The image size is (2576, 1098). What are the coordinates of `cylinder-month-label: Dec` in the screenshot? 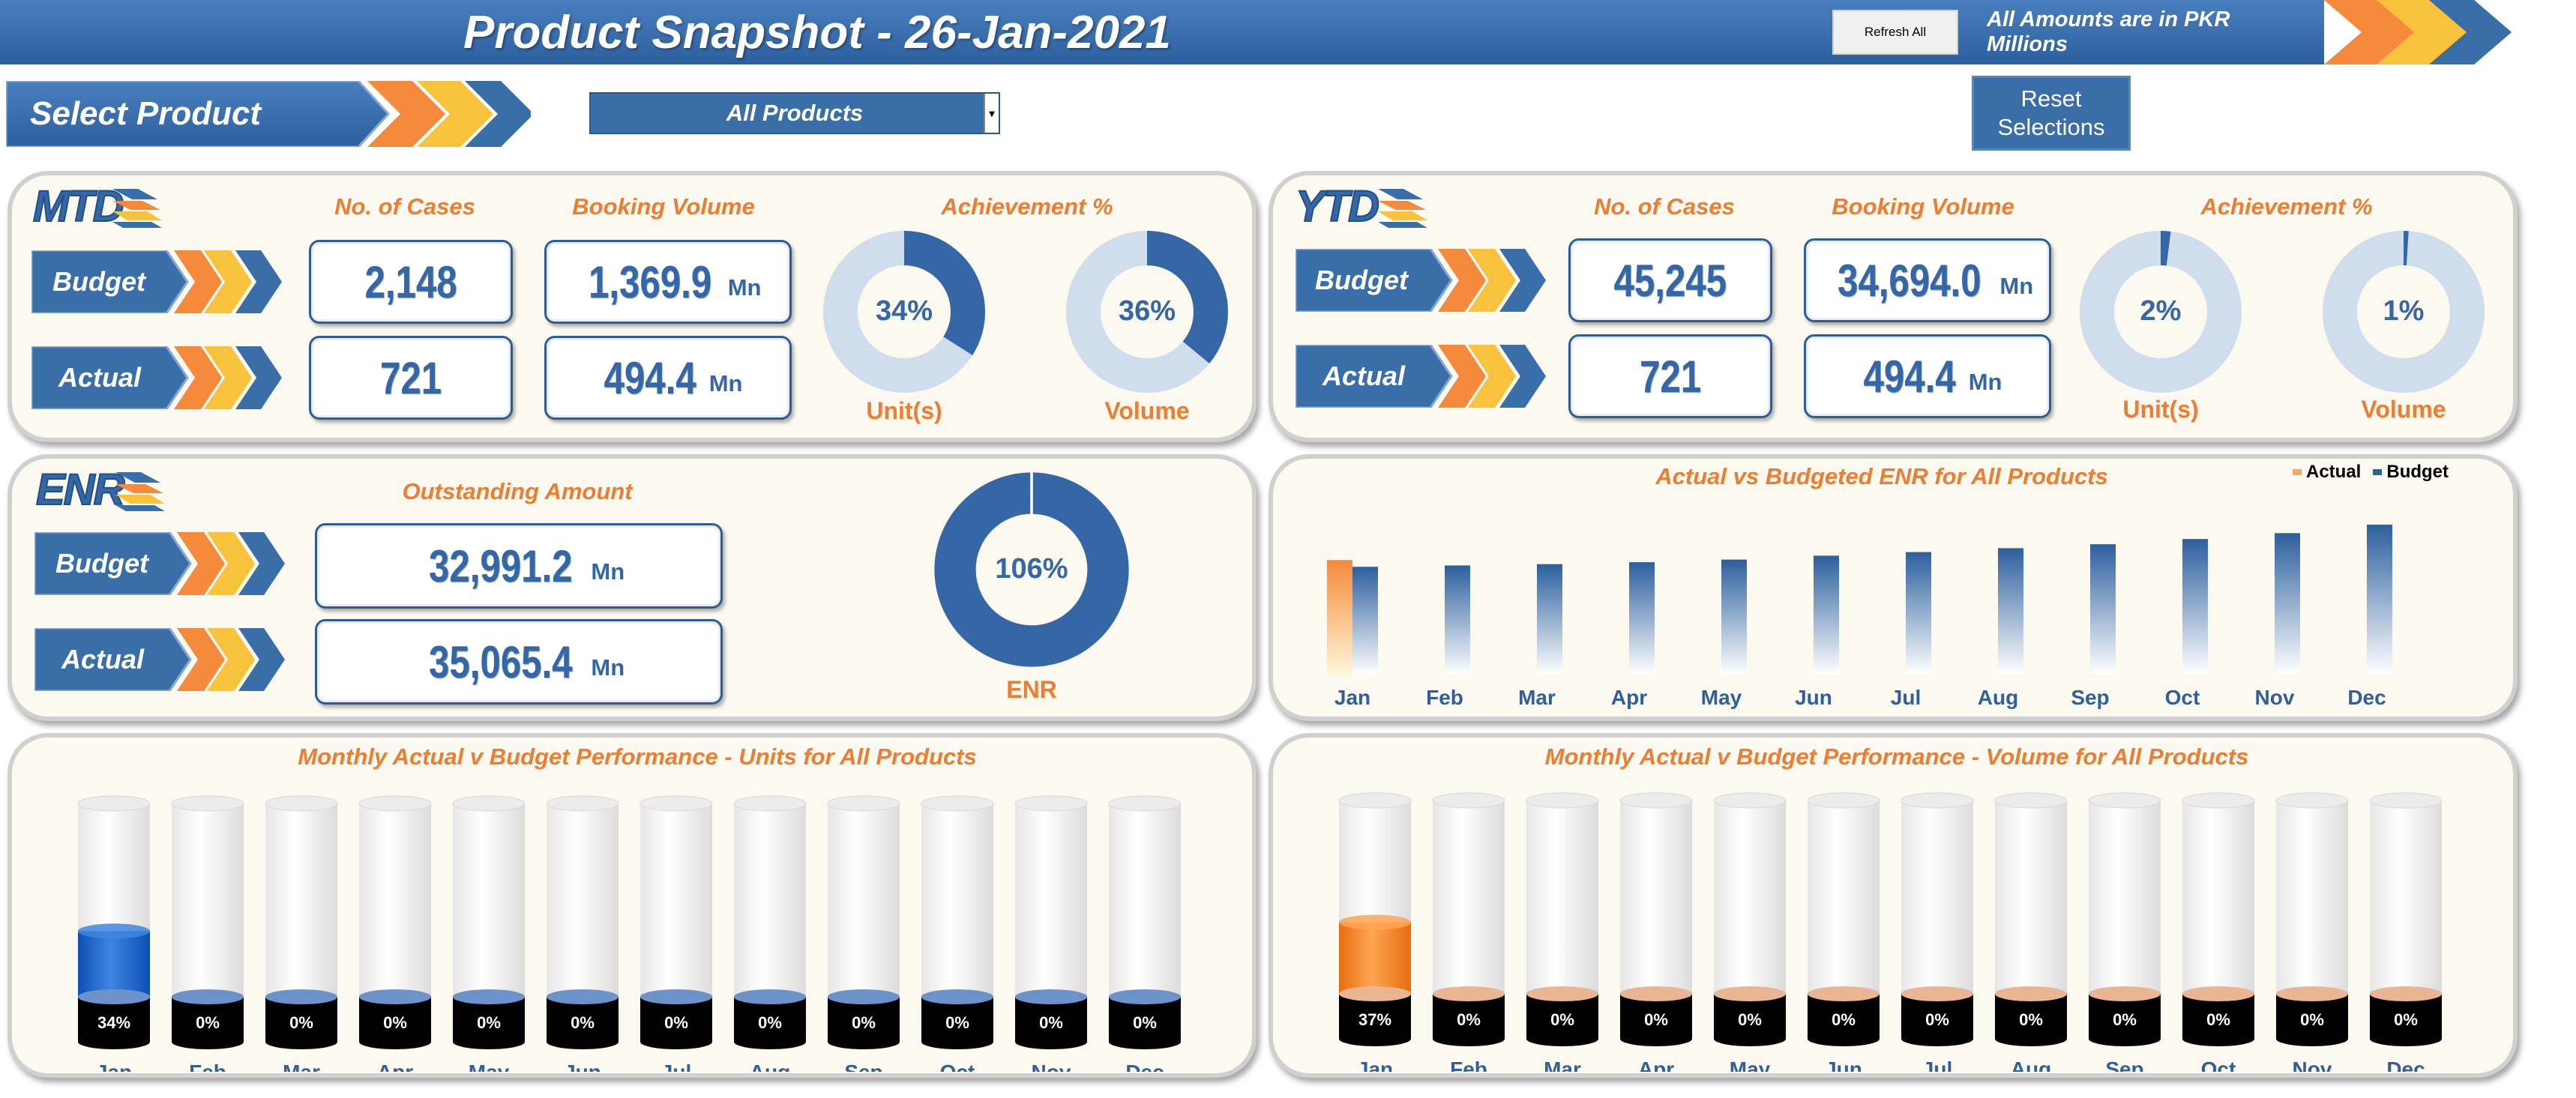 It's located at (2405, 1065).